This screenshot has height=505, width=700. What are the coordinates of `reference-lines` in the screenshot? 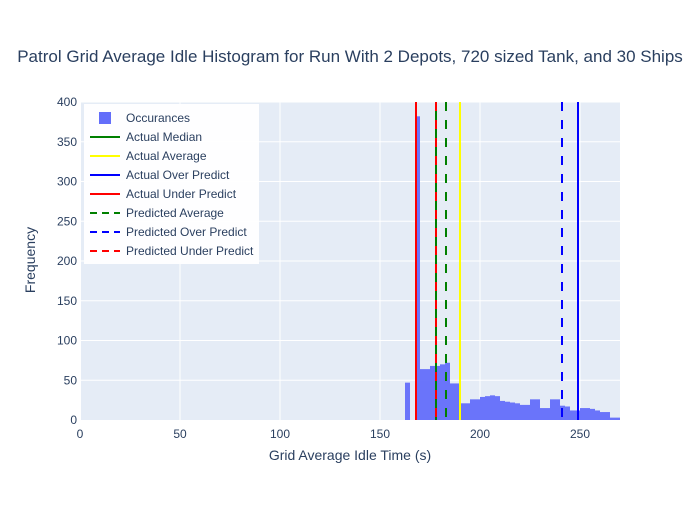 It's located at (497, 261).